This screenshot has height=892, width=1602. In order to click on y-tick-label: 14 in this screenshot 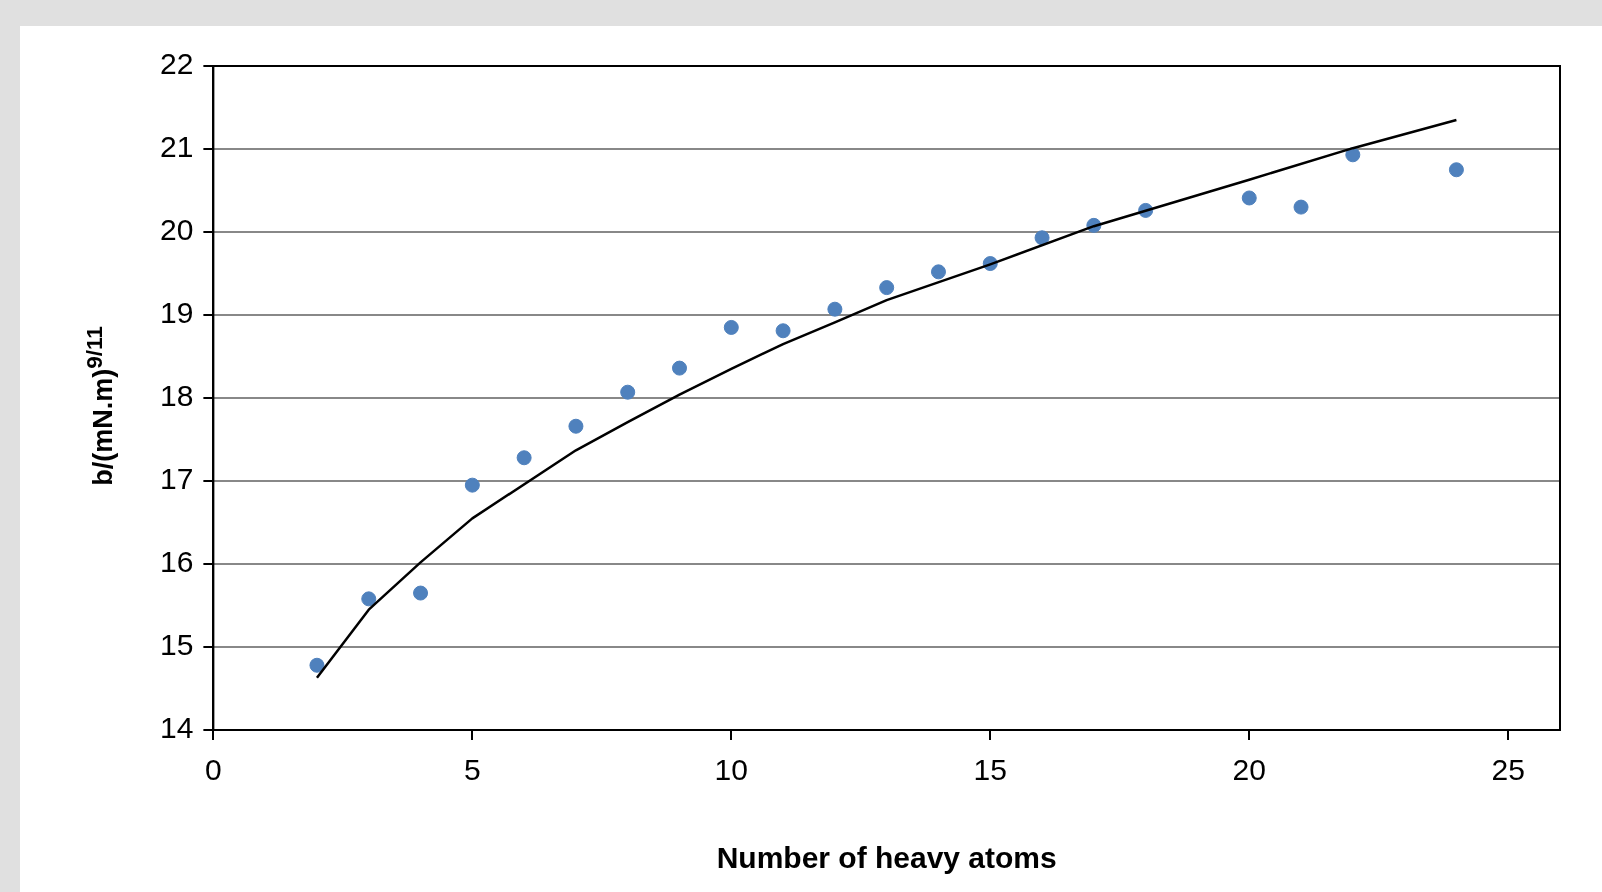, I will do `click(176, 728)`.